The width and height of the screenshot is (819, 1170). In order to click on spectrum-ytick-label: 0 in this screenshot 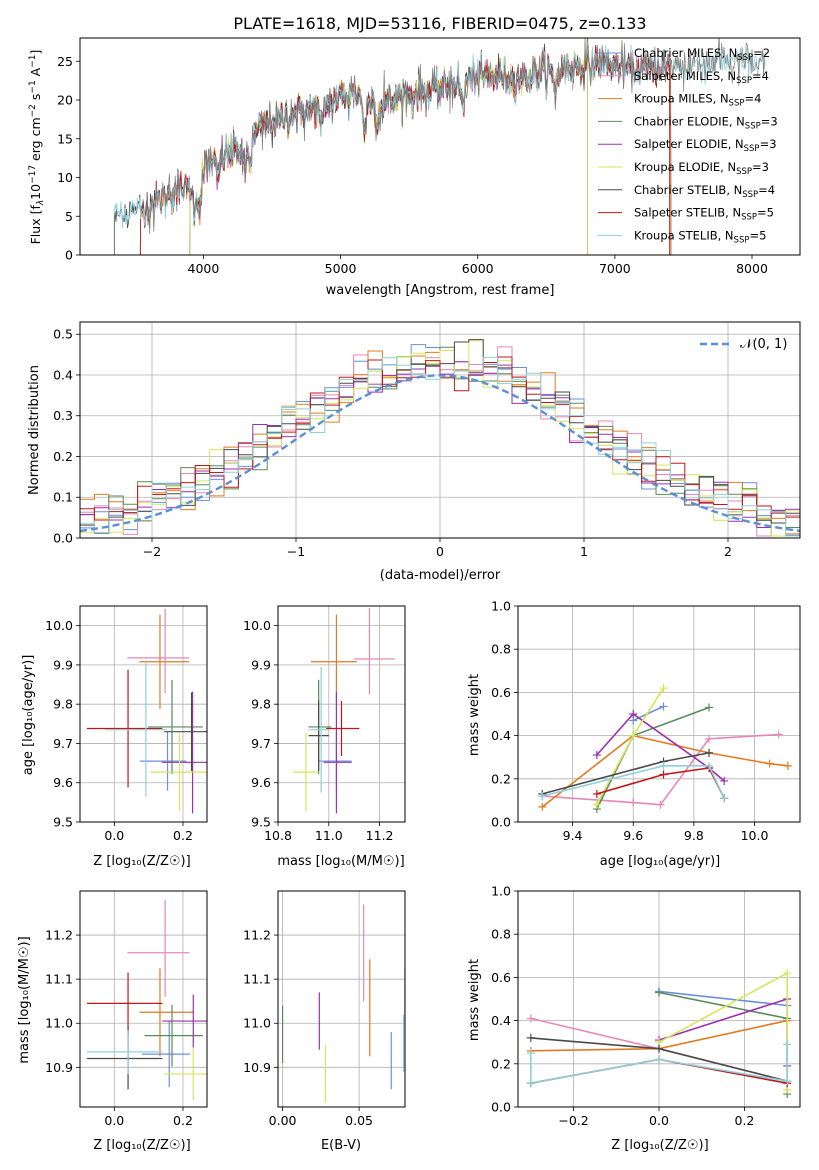, I will do `click(69, 255)`.